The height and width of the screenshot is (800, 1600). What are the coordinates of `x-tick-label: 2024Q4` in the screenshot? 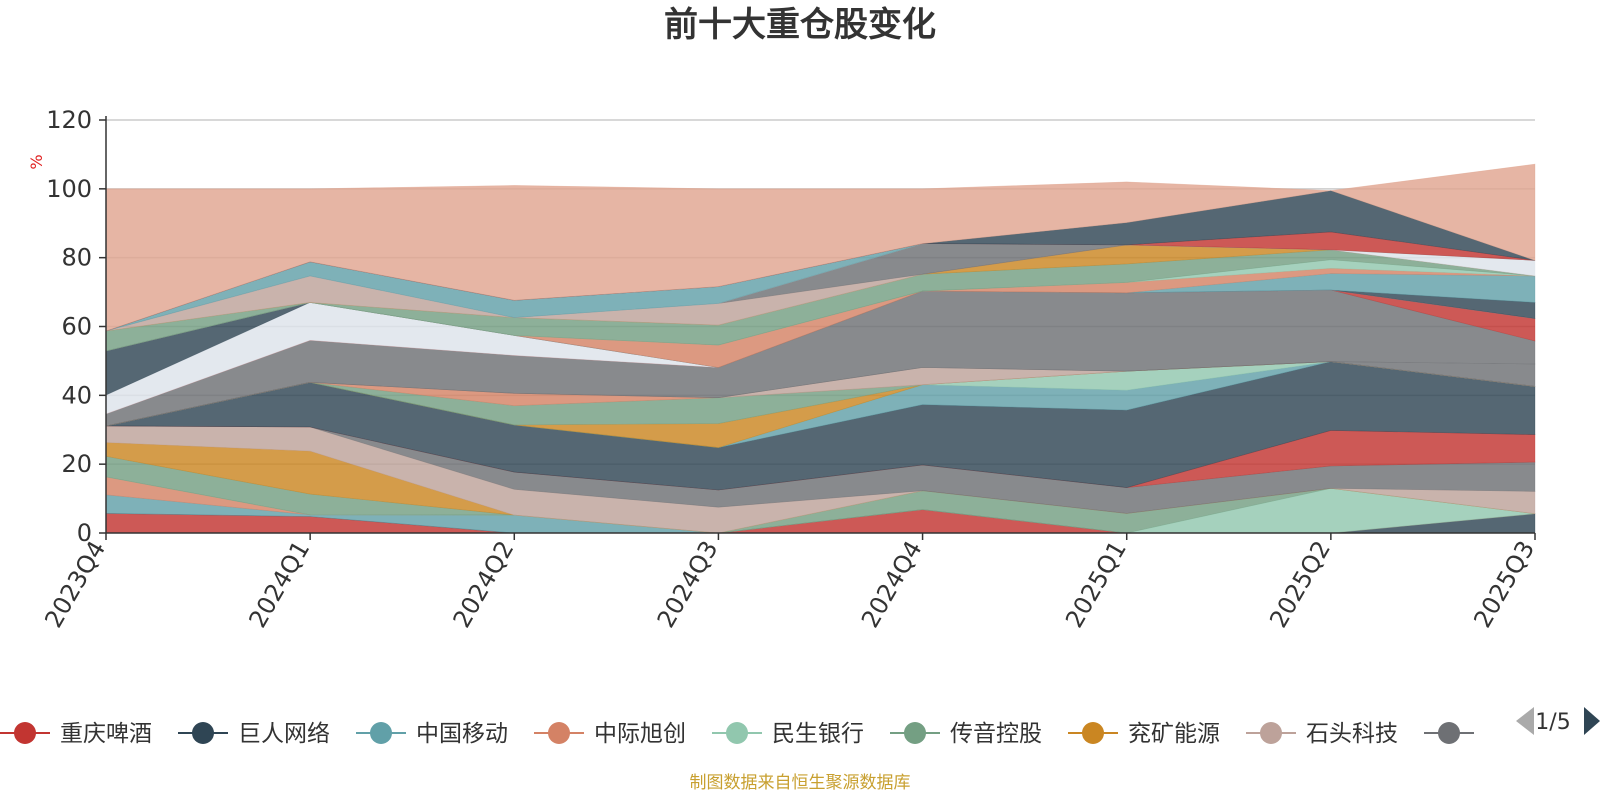 It's located at (892, 584).